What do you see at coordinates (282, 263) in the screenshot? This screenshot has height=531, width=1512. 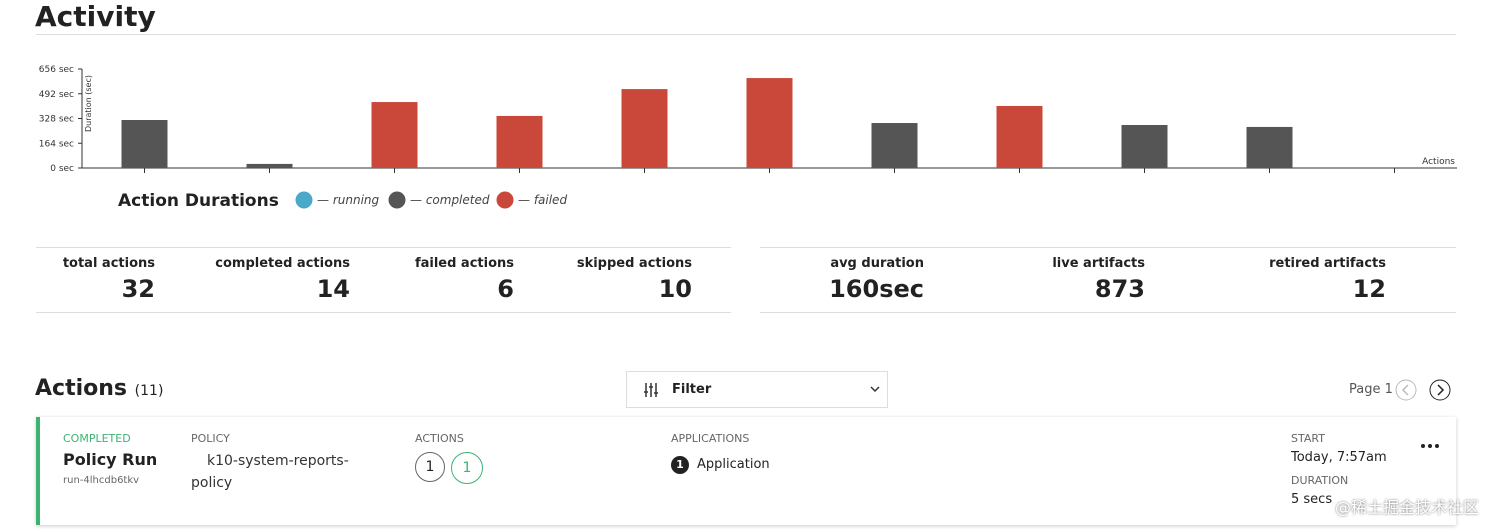 I see `stat-label: completed actions` at bounding box center [282, 263].